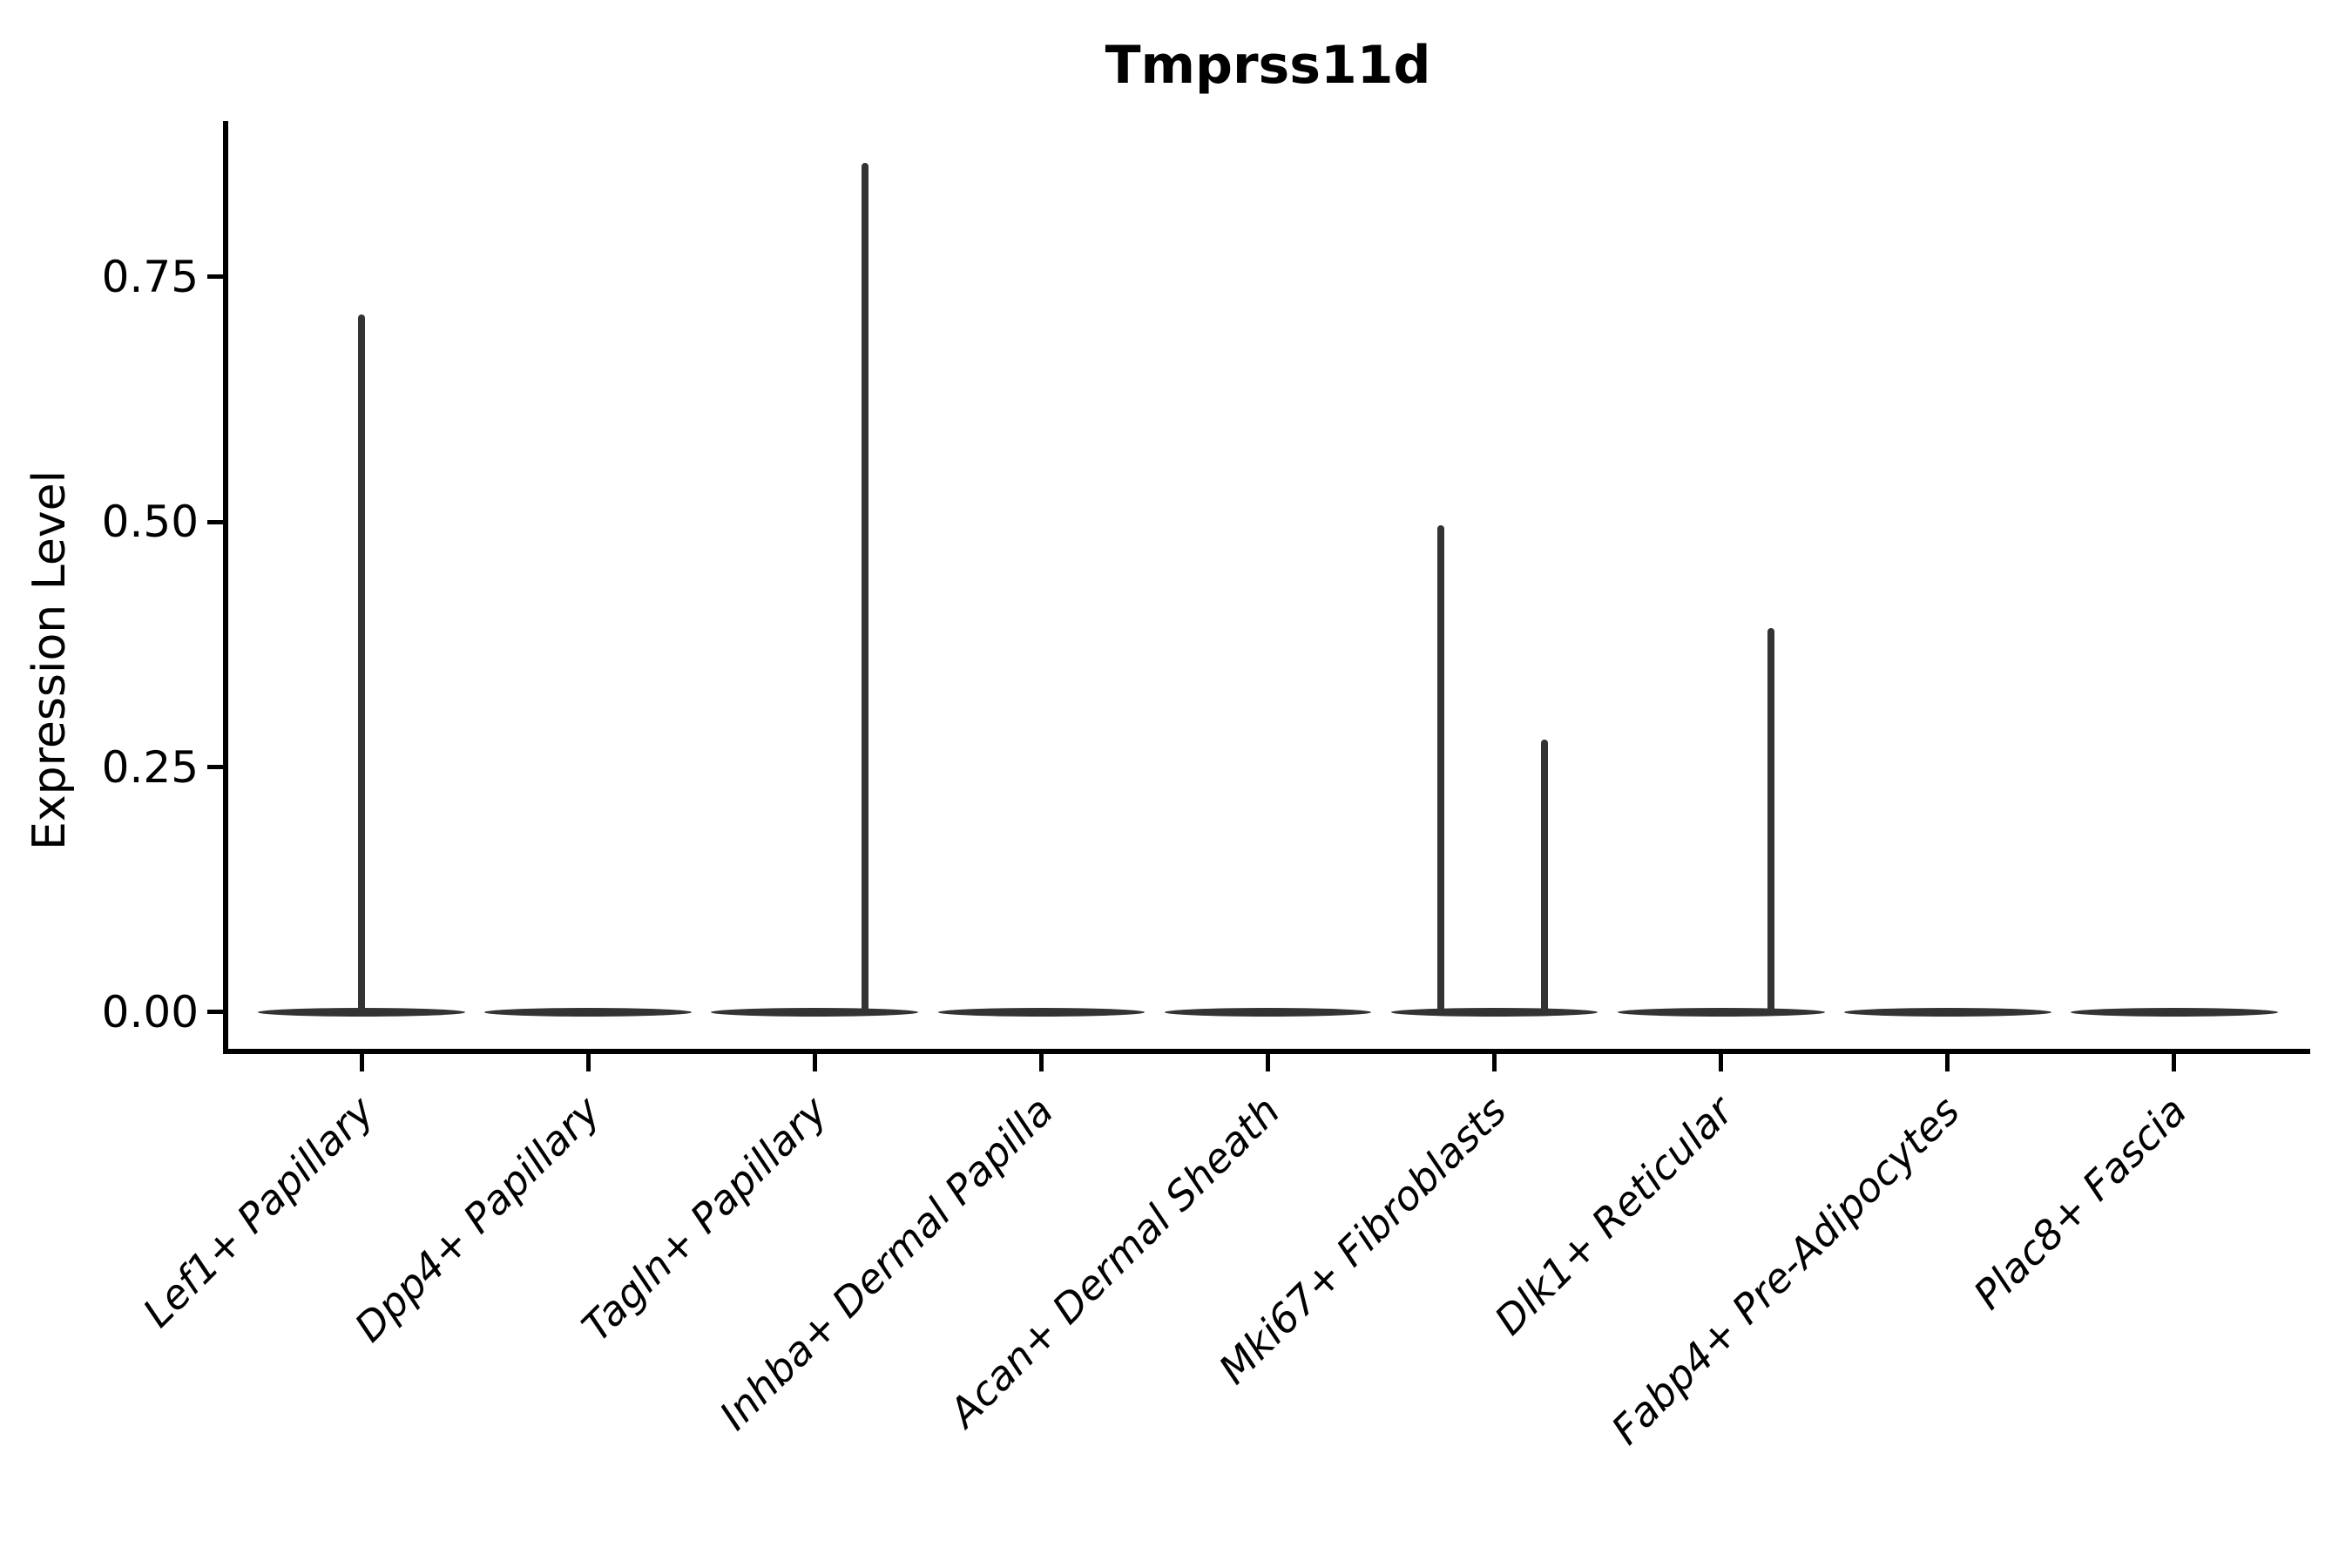 The image size is (2352, 1568). I want to click on y-tick-label: 0.25, so click(150, 767).